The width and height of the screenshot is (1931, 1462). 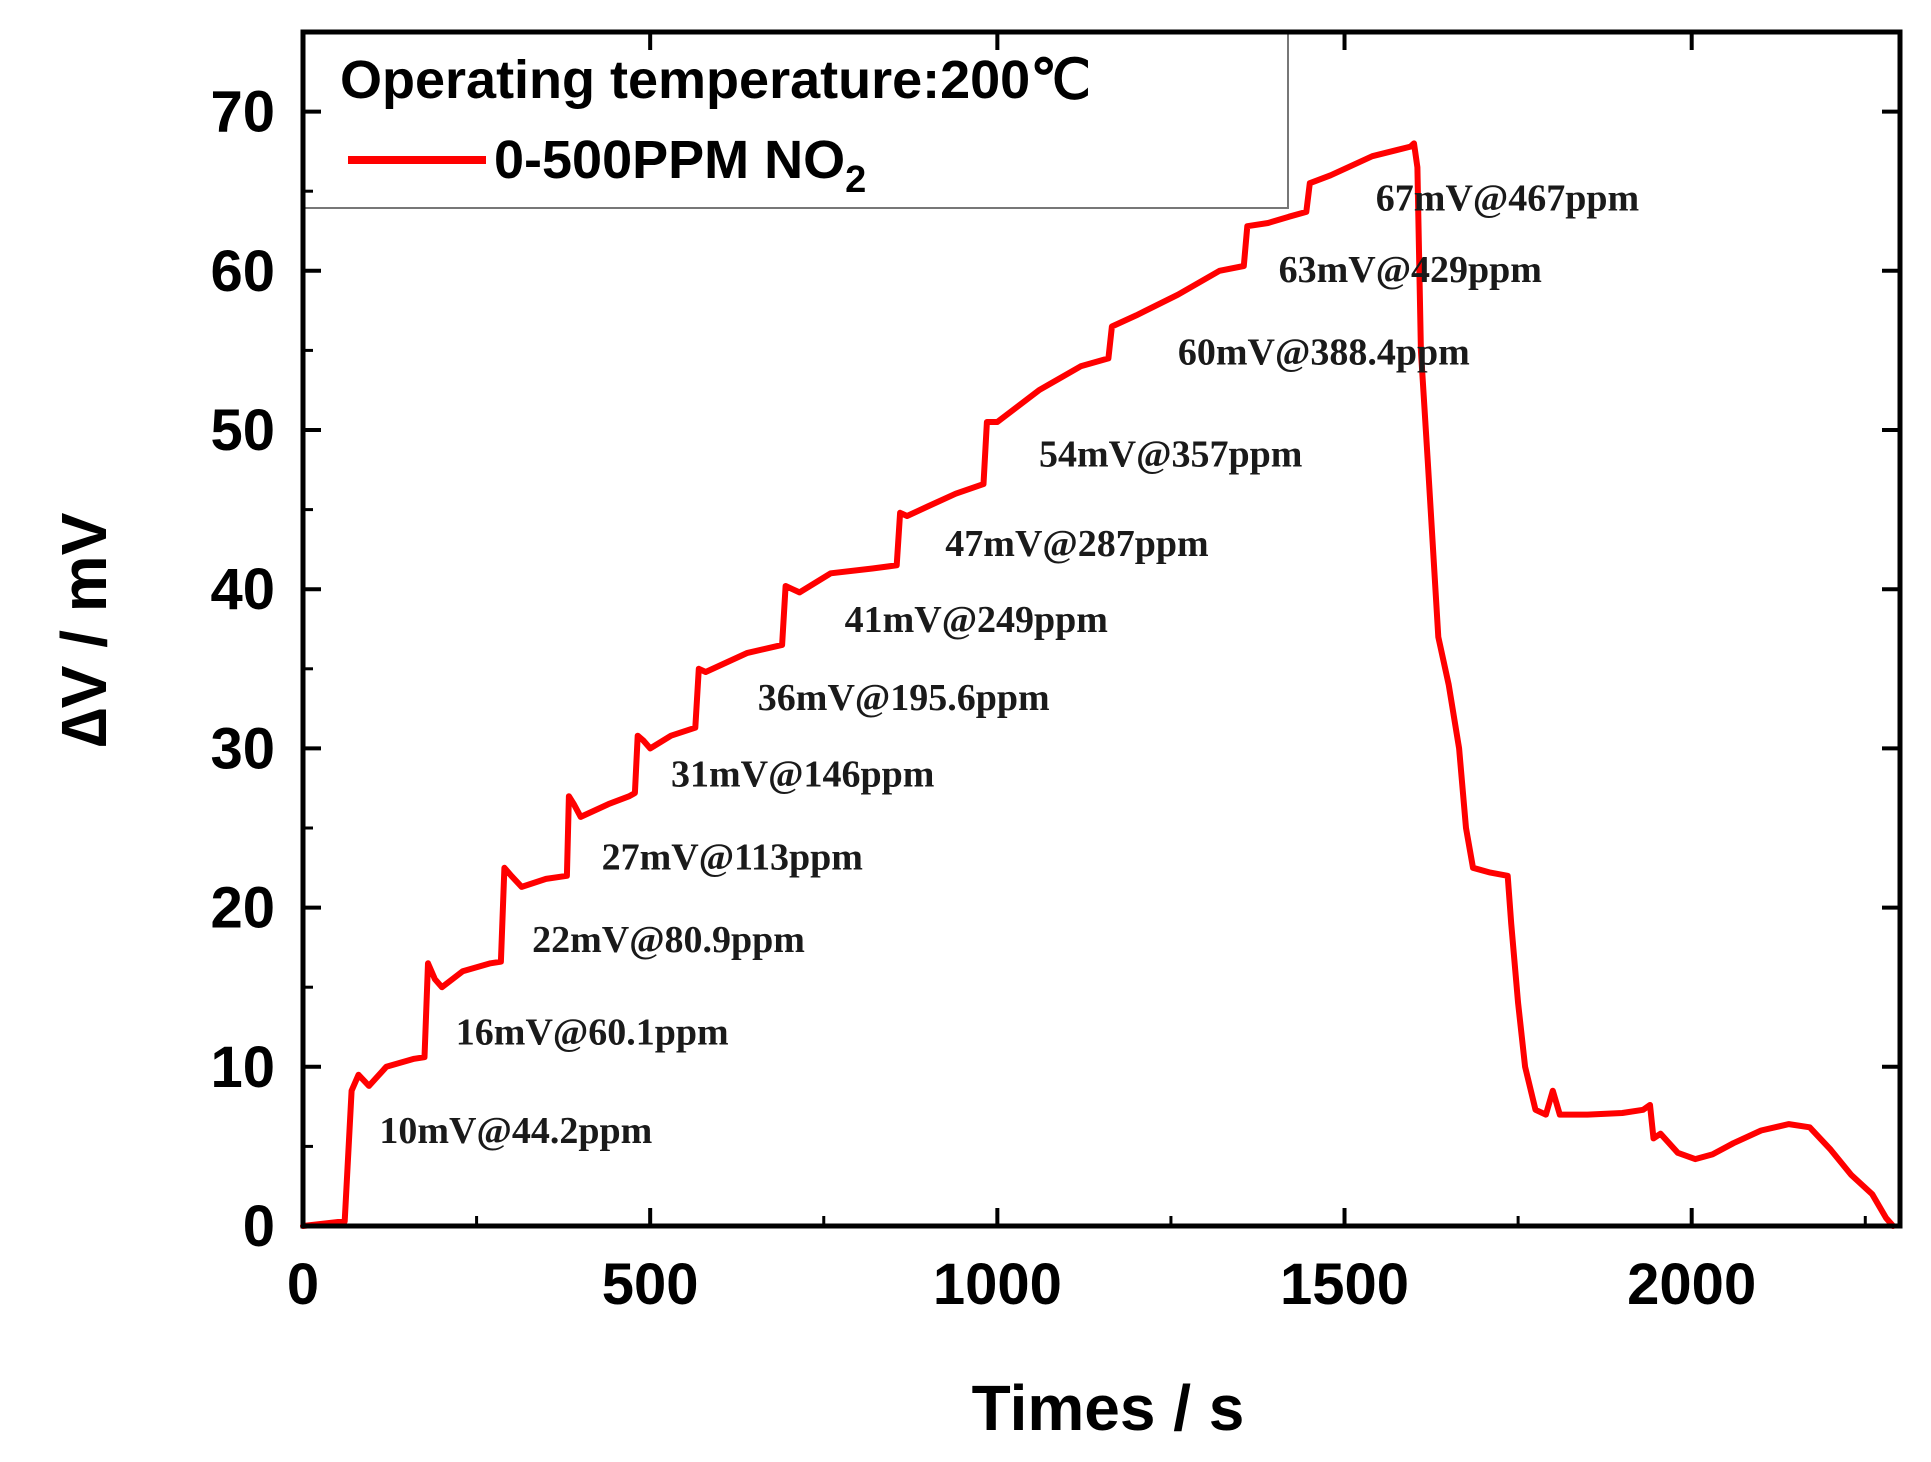 I want to click on data-annotation: 36mV@195.6ppm, so click(x=904, y=698).